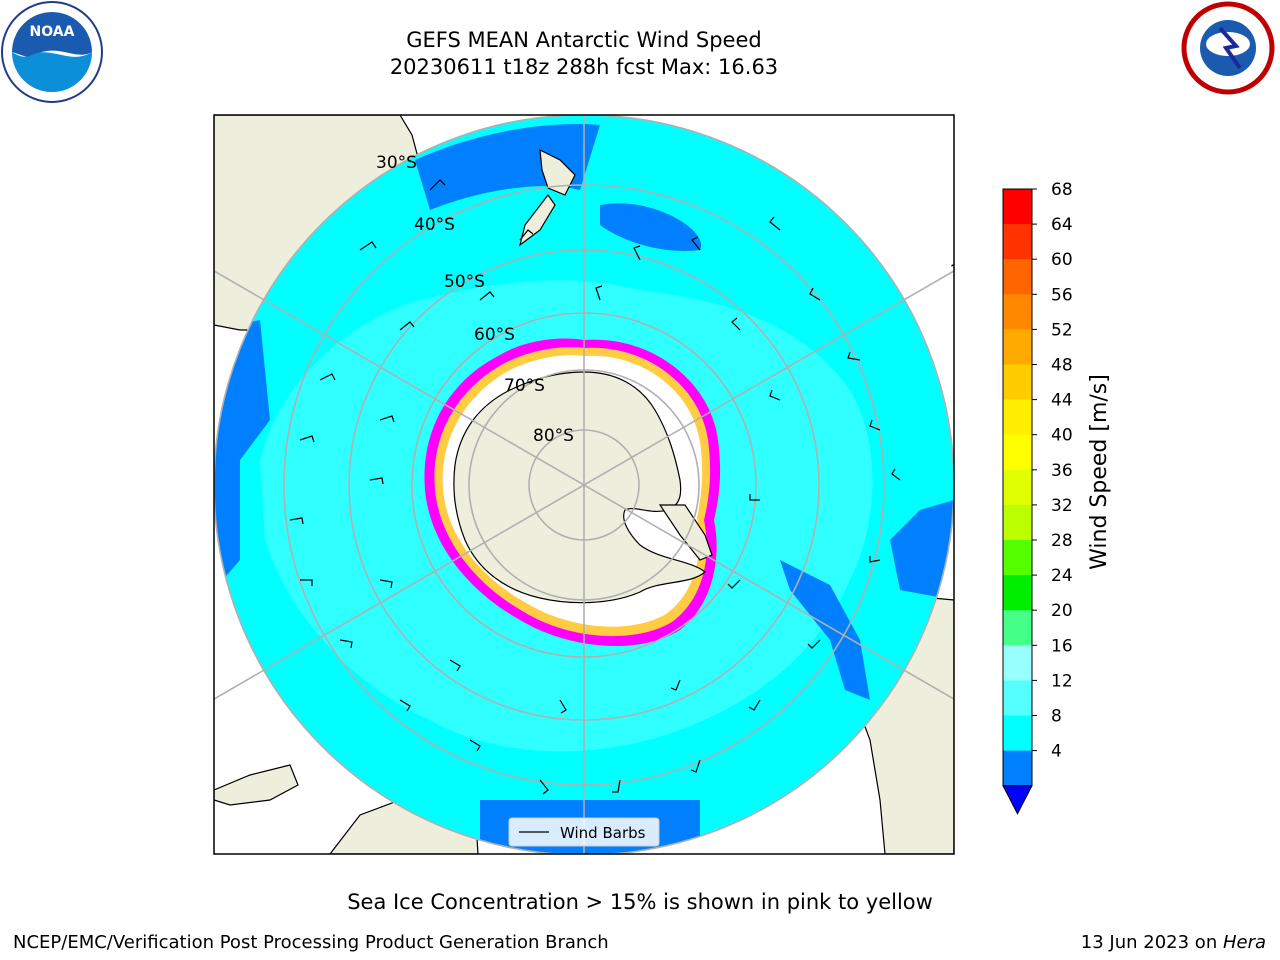 The image size is (1280, 960). Describe the element at coordinates (1062, 225) in the screenshot. I see `colorbar-tick-label: 64` at that location.